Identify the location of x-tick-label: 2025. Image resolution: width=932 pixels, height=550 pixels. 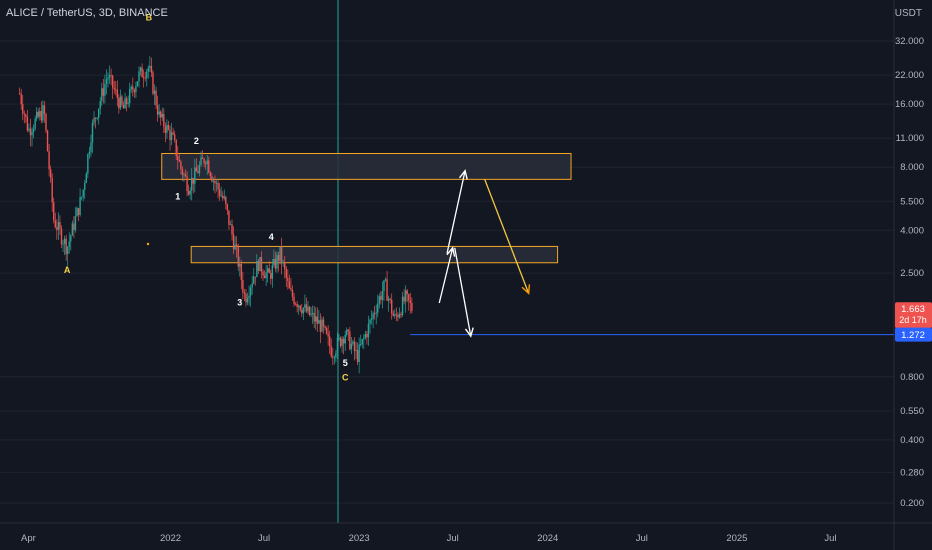
(736, 538).